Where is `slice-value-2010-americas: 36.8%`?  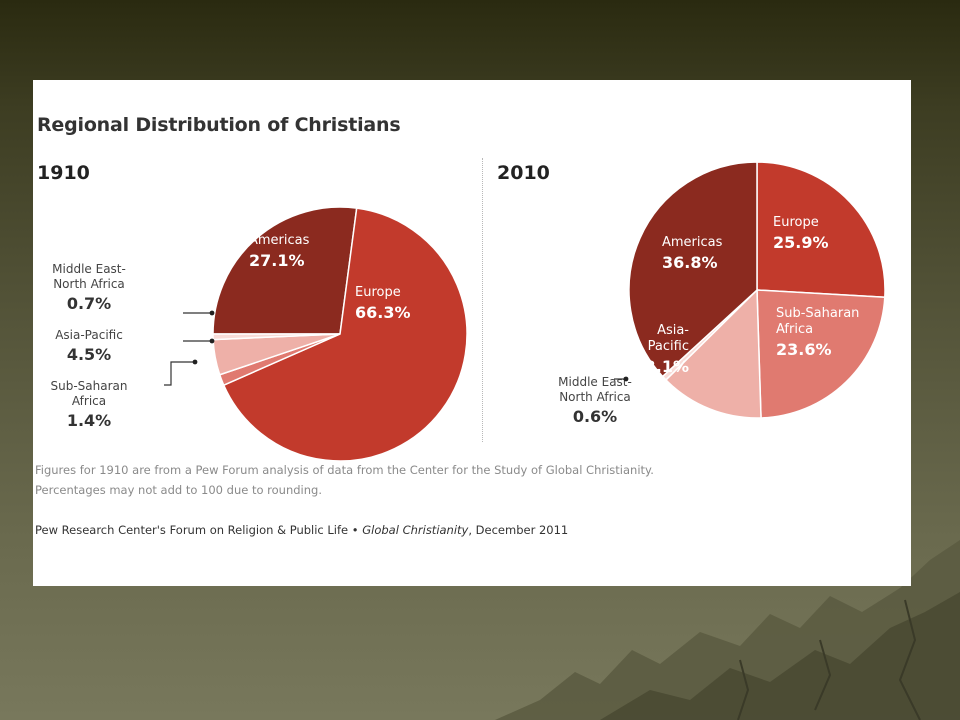 slice-value-2010-americas: 36.8% is located at coordinates (690, 262).